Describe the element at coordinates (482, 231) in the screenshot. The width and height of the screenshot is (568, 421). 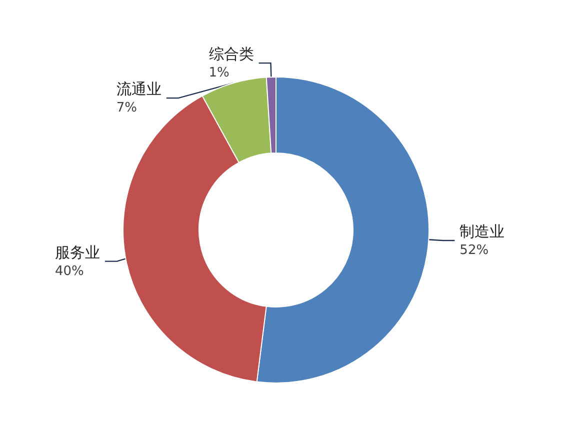
I see `slice-label: 制造业` at that location.